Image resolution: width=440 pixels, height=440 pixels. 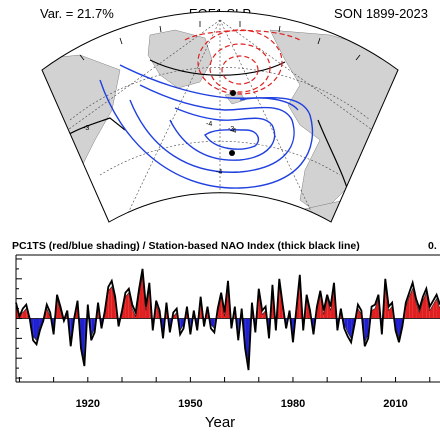 What do you see at coordinates (86, 128) in the screenshot?
I see `contour-label-1: -3` at bounding box center [86, 128].